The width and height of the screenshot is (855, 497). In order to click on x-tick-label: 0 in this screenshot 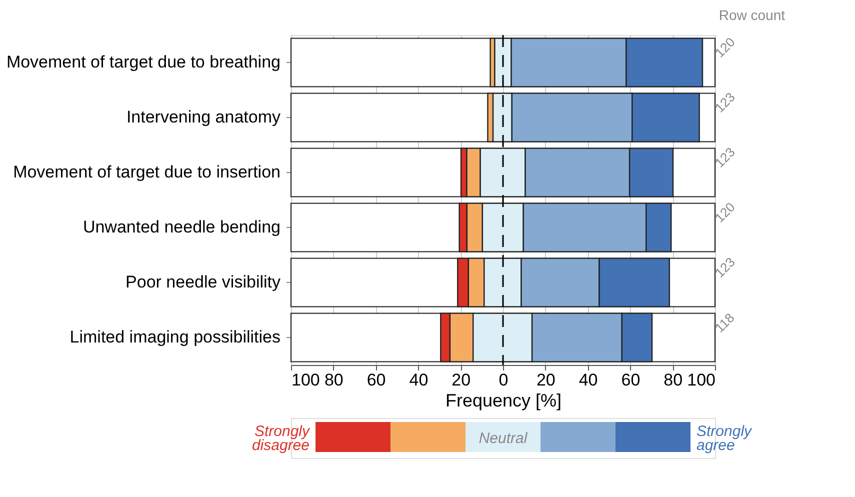, I will do `click(503, 380)`.